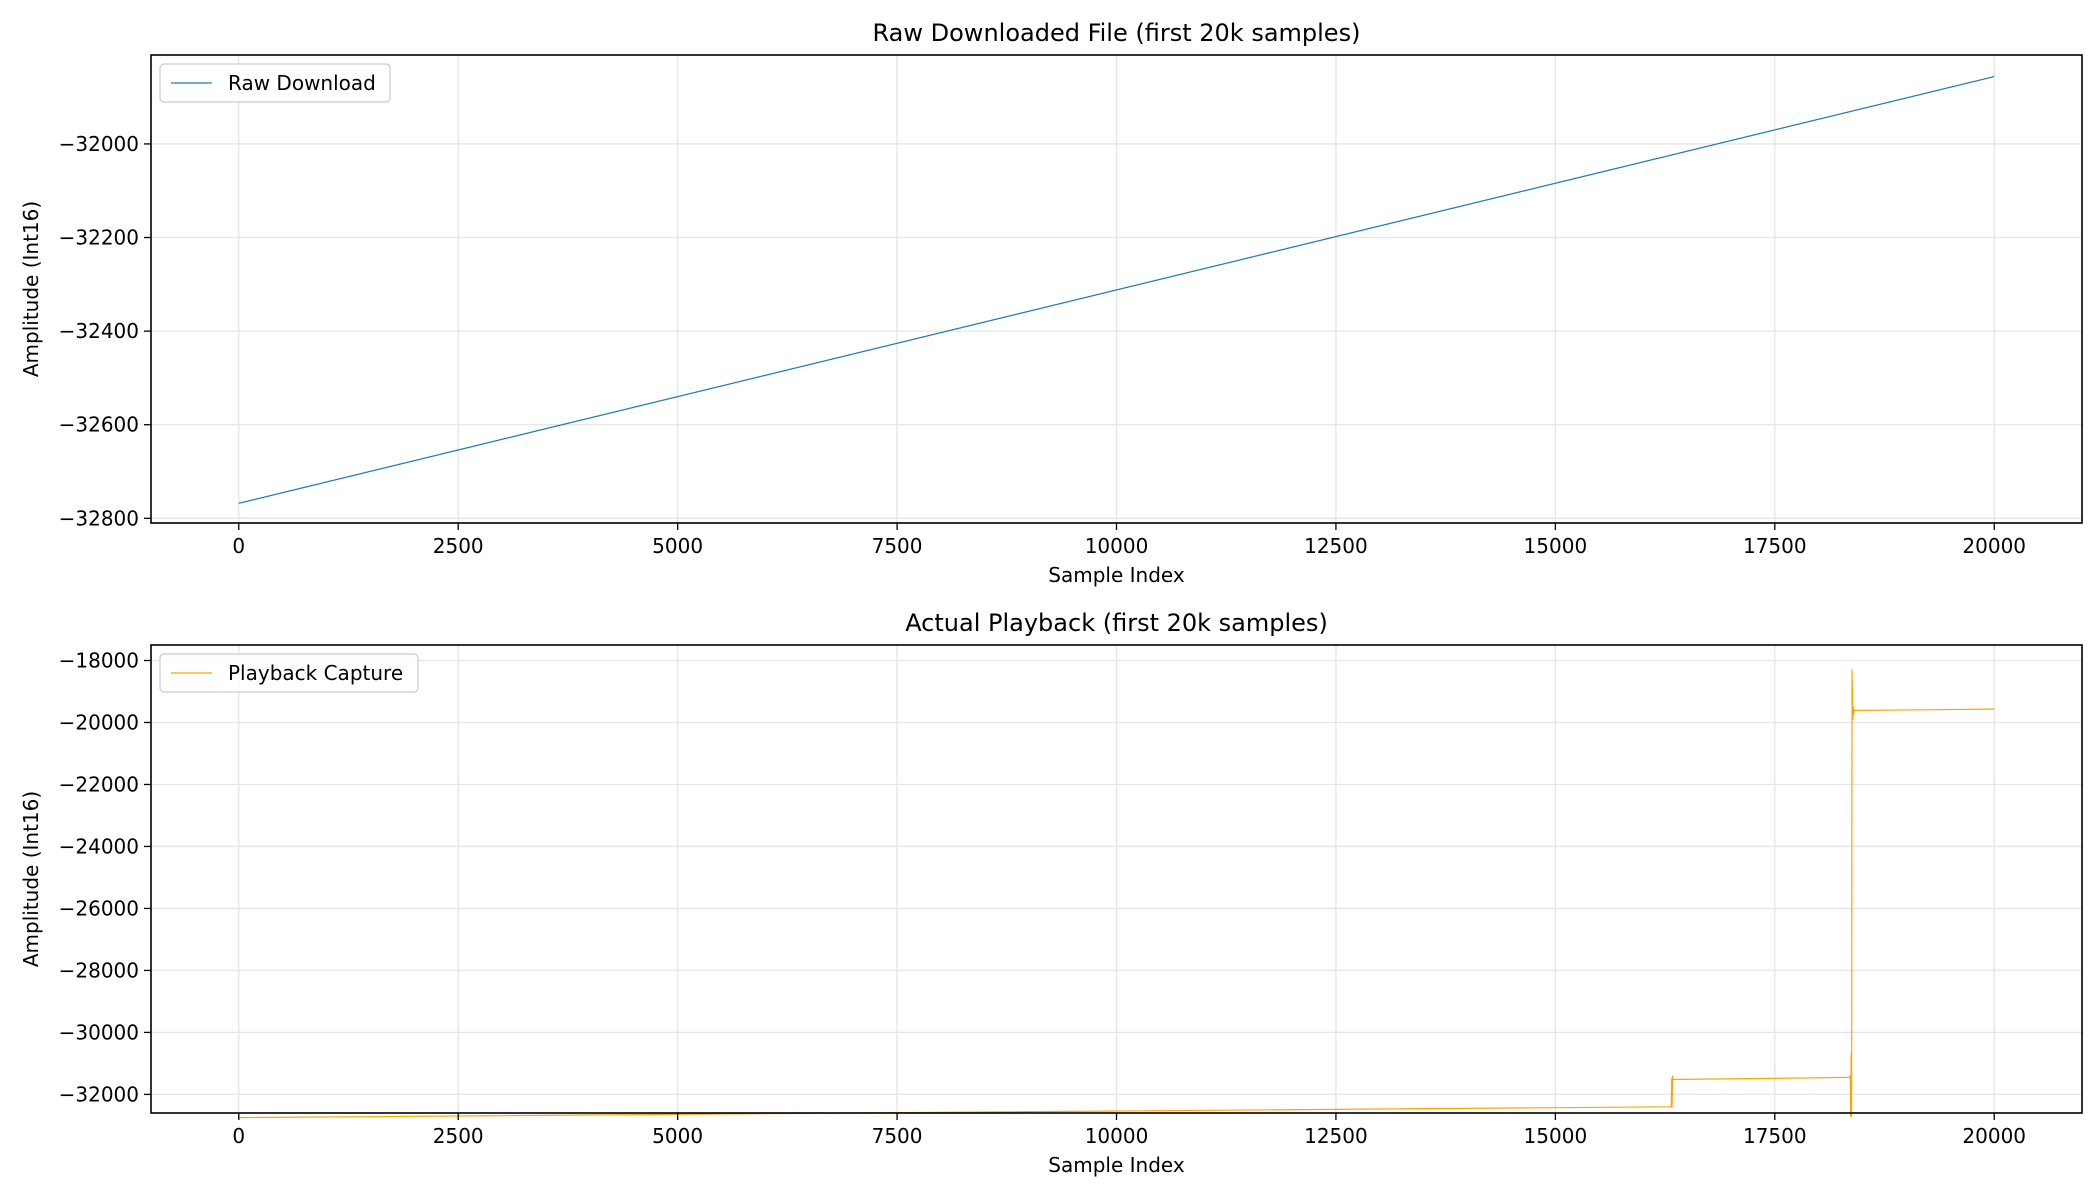 This screenshot has width=2100, height=1200. Describe the element at coordinates (1116, 623) in the screenshot. I see `chart-title: Actual Playback (first 20k samples)` at that location.